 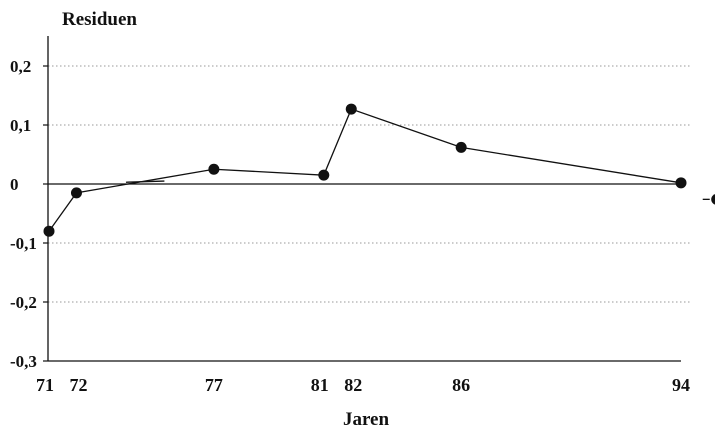 I want to click on x-tick-label: 94, so click(x=681, y=385).